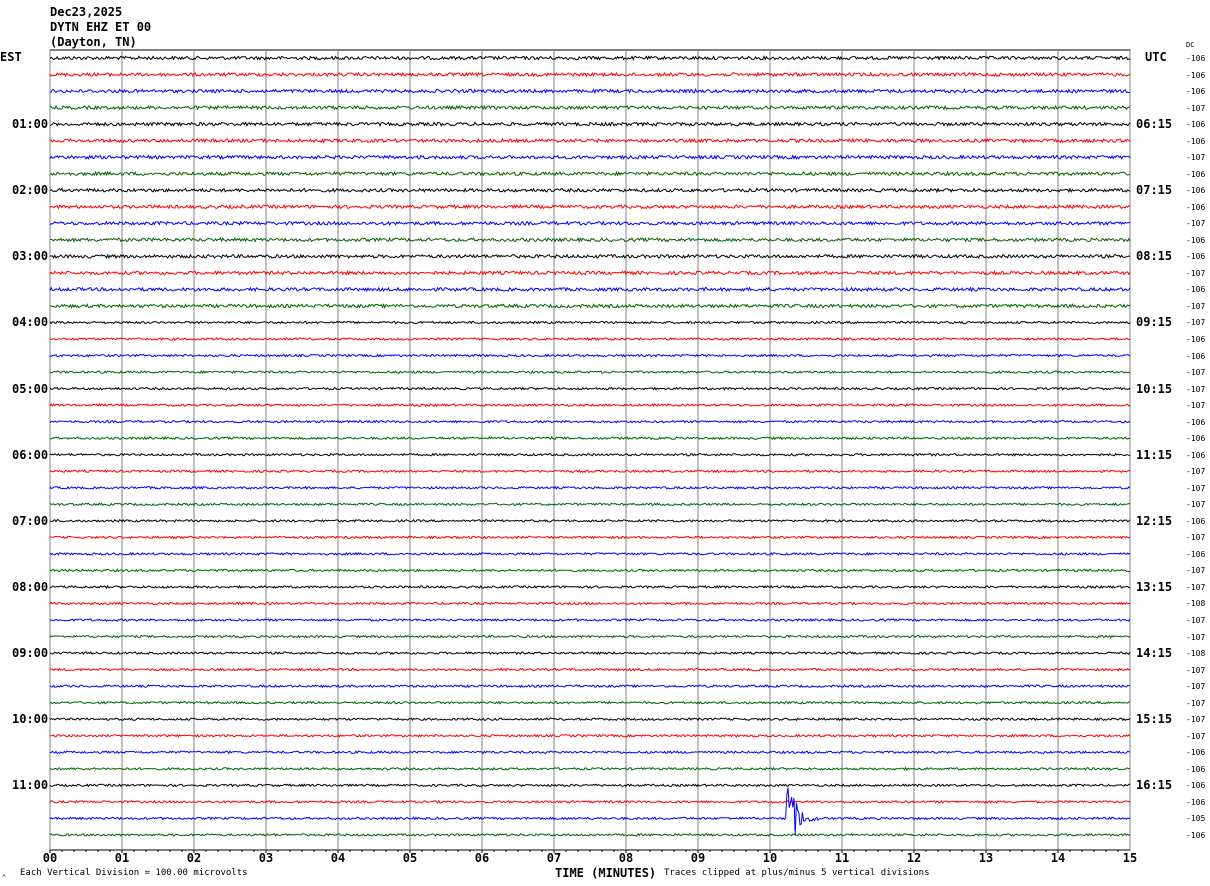  Describe the element at coordinates (1154, 388) in the screenshot. I see `utc-hour-label: 10:15` at that location.